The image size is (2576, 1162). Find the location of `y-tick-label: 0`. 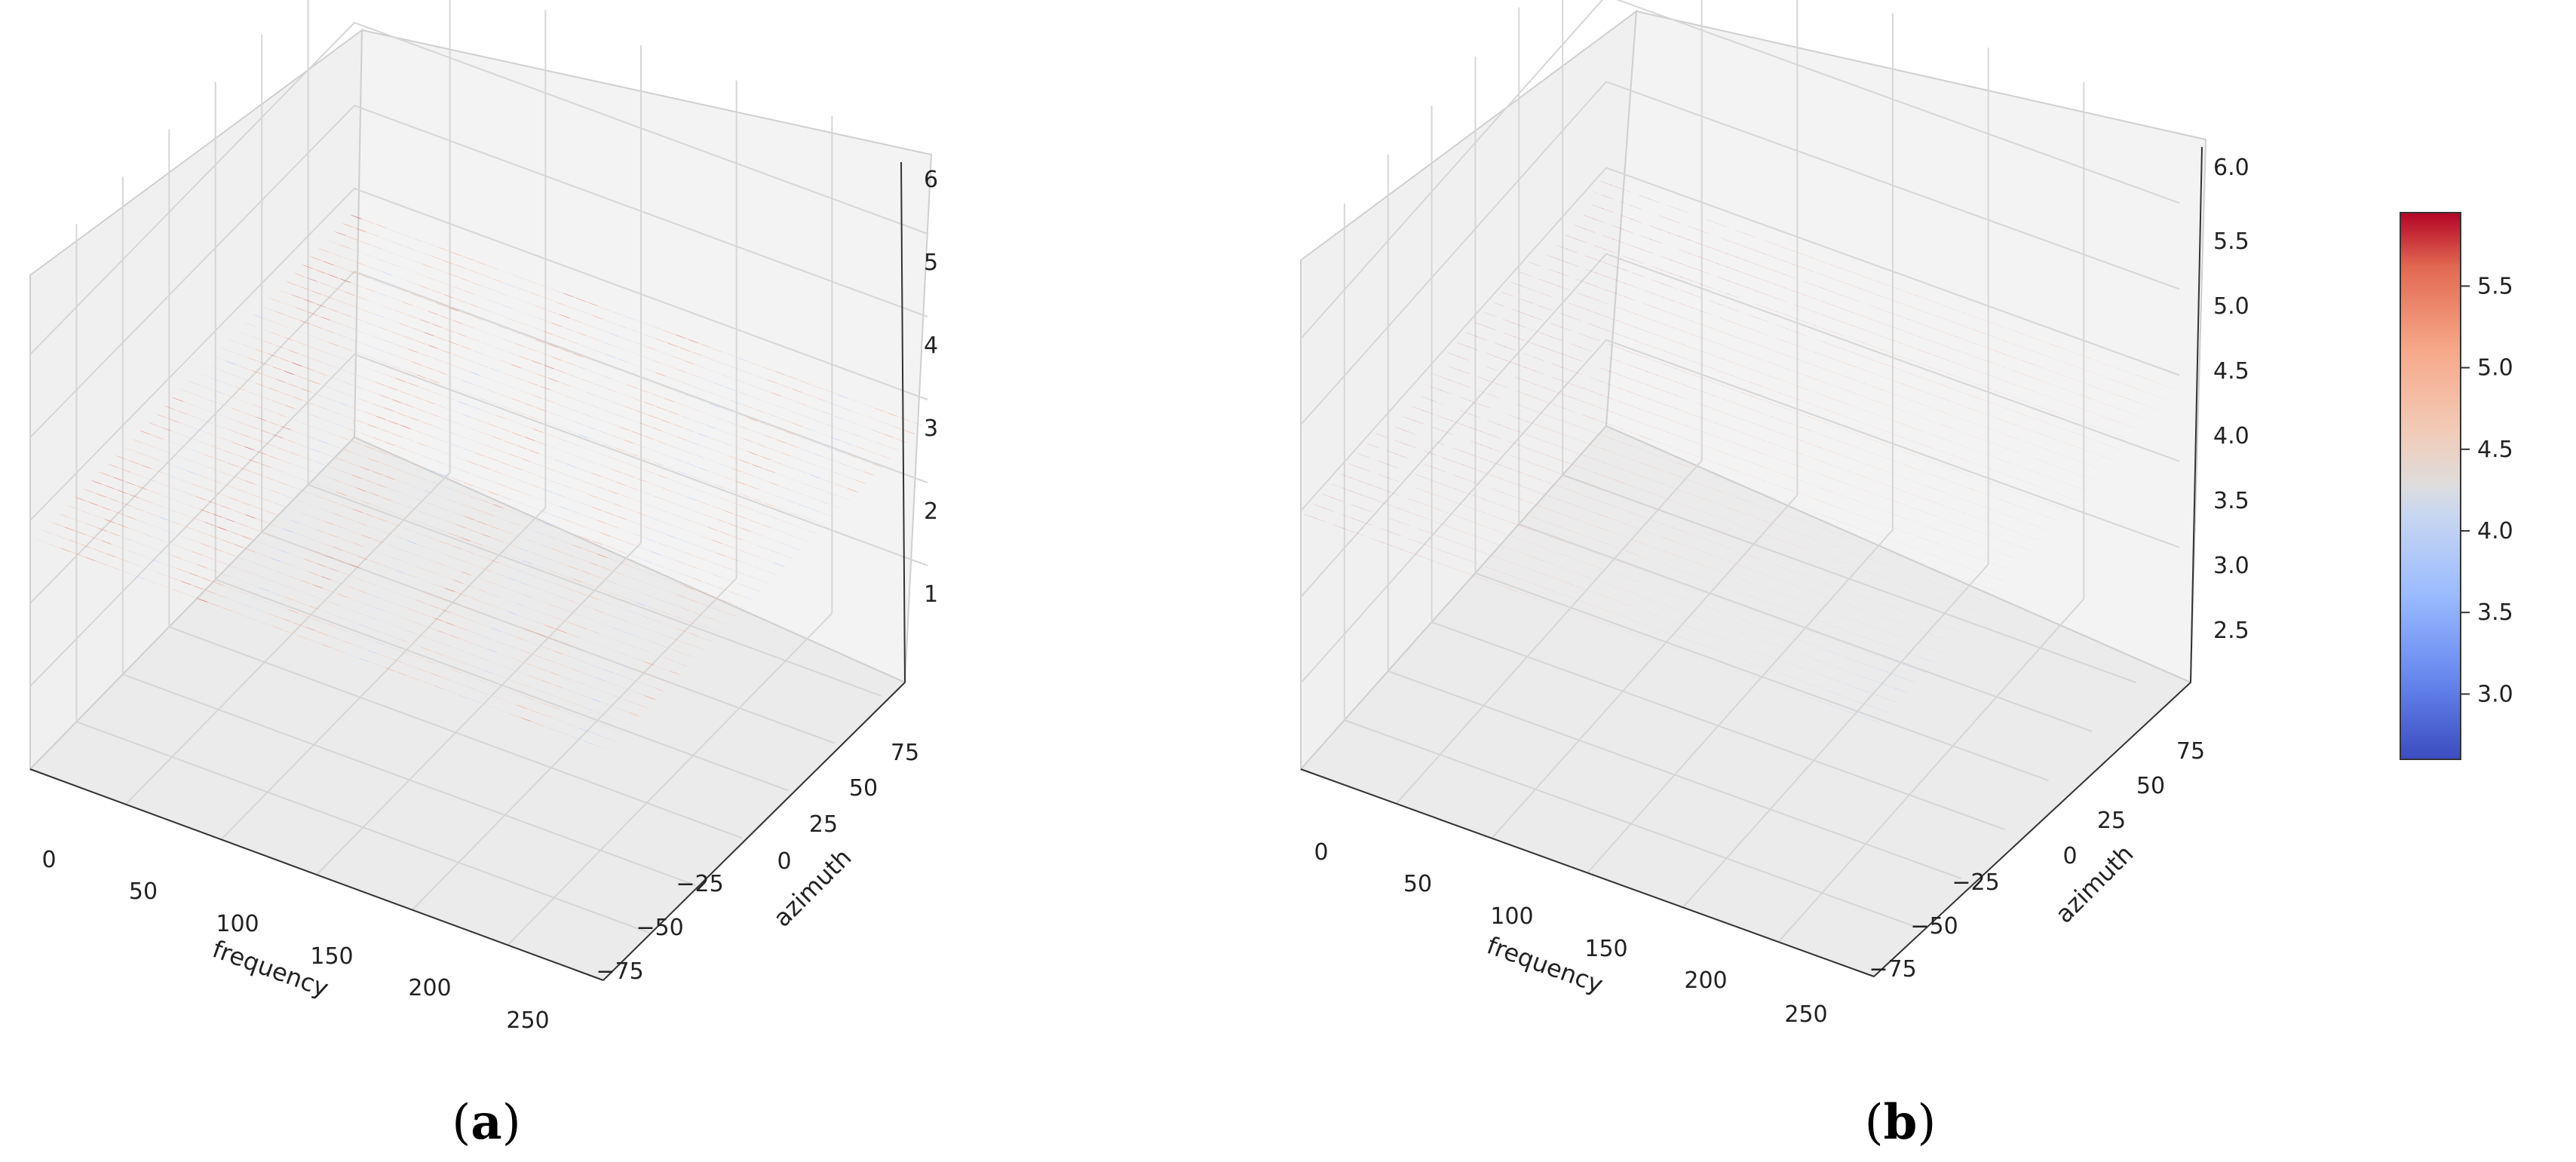

y-tick-label: 0 is located at coordinates (2069, 856).